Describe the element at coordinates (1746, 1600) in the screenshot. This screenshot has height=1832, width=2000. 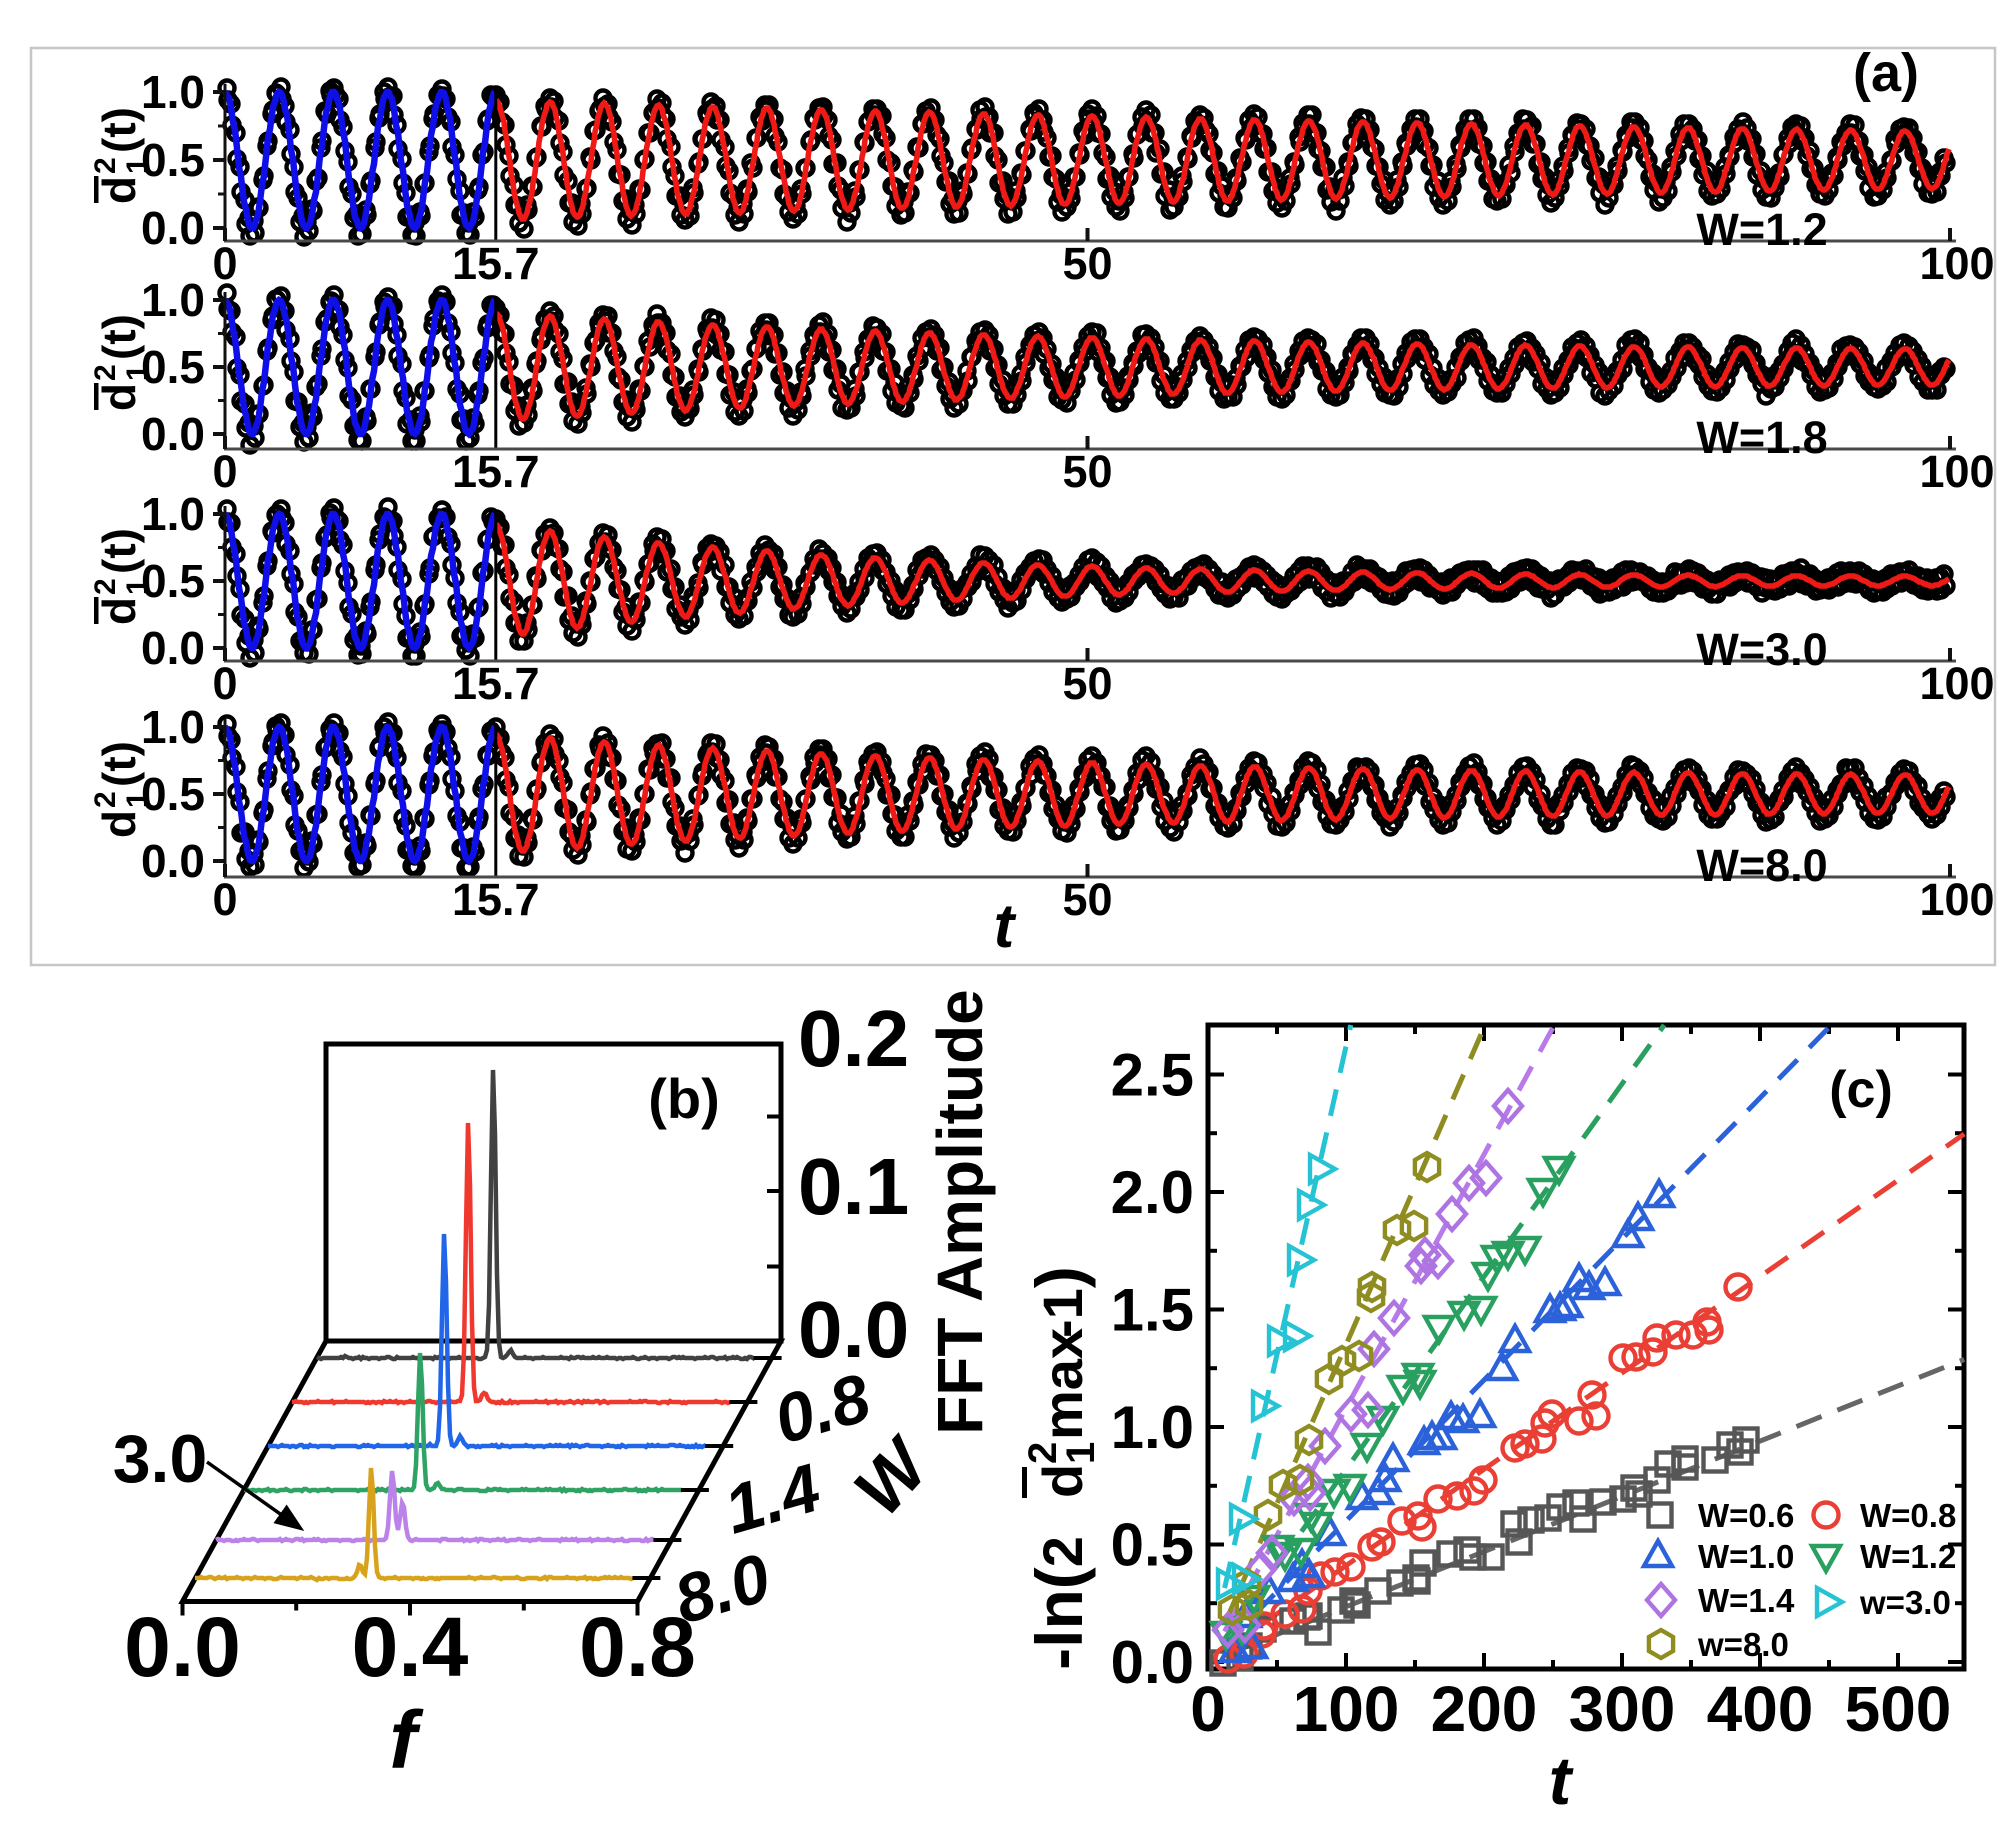
I see `svg-text: W=1.4` at that location.